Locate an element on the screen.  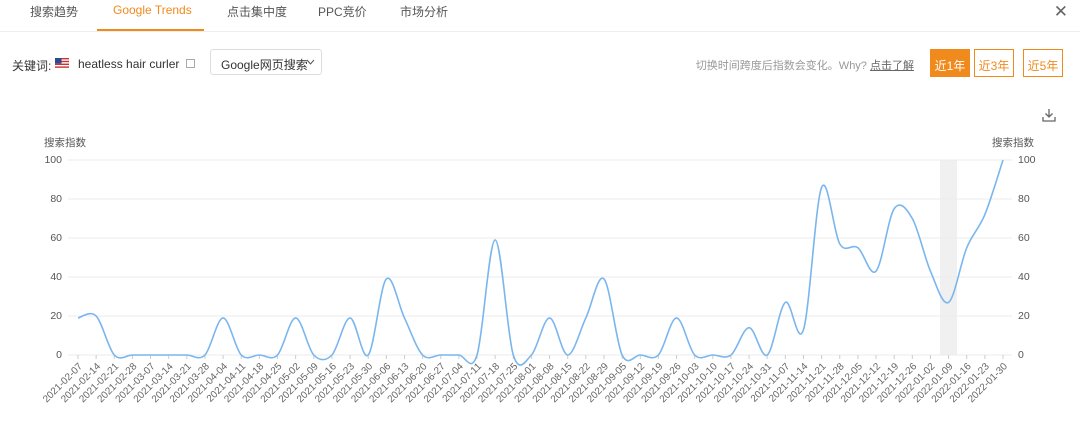
tab: PPC竞价 is located at coordinates (342, 12).